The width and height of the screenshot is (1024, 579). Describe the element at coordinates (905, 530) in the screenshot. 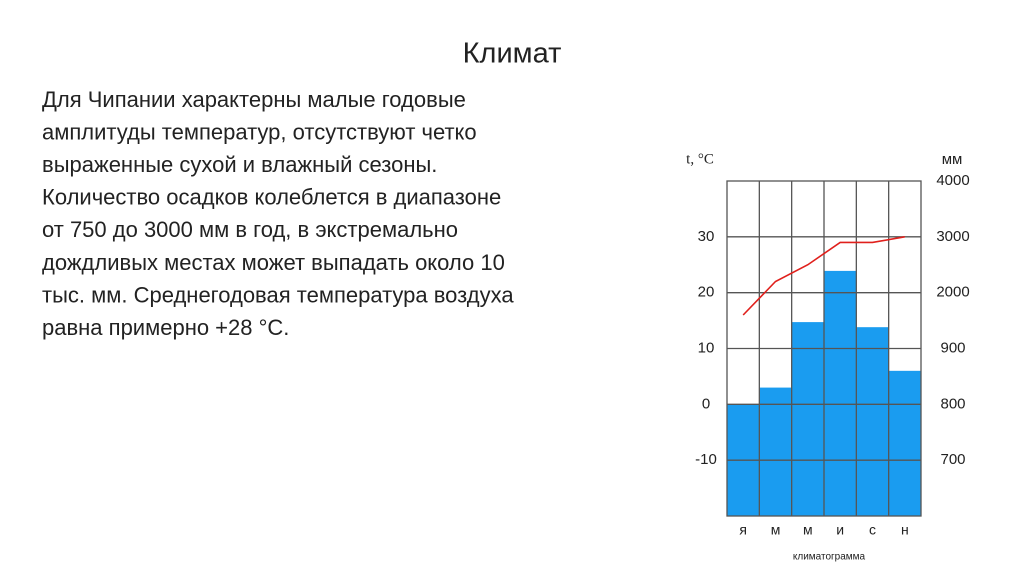

I see `x-tick-label: н` at that location.